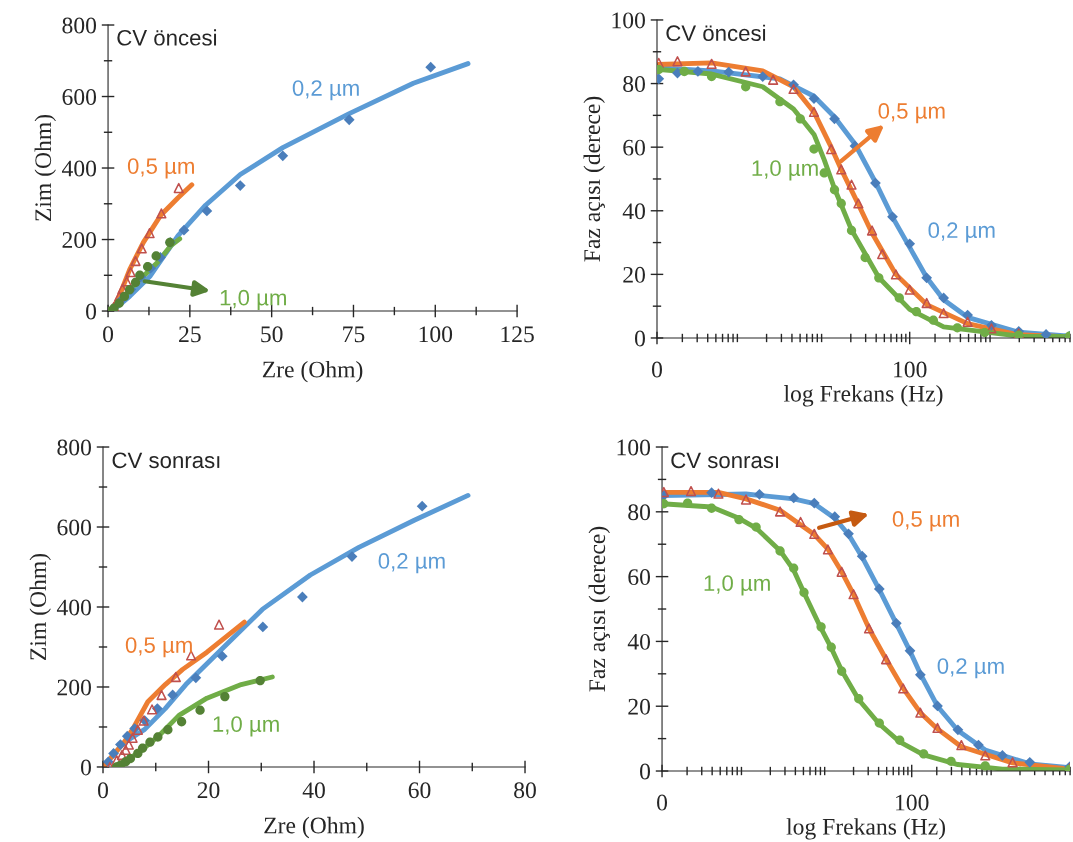 The image size is (1073, 842). What do you see at coordinates (272, 334) in the screenshot?
I see `x-tick-label: 50` at bounding box center [272, 334].